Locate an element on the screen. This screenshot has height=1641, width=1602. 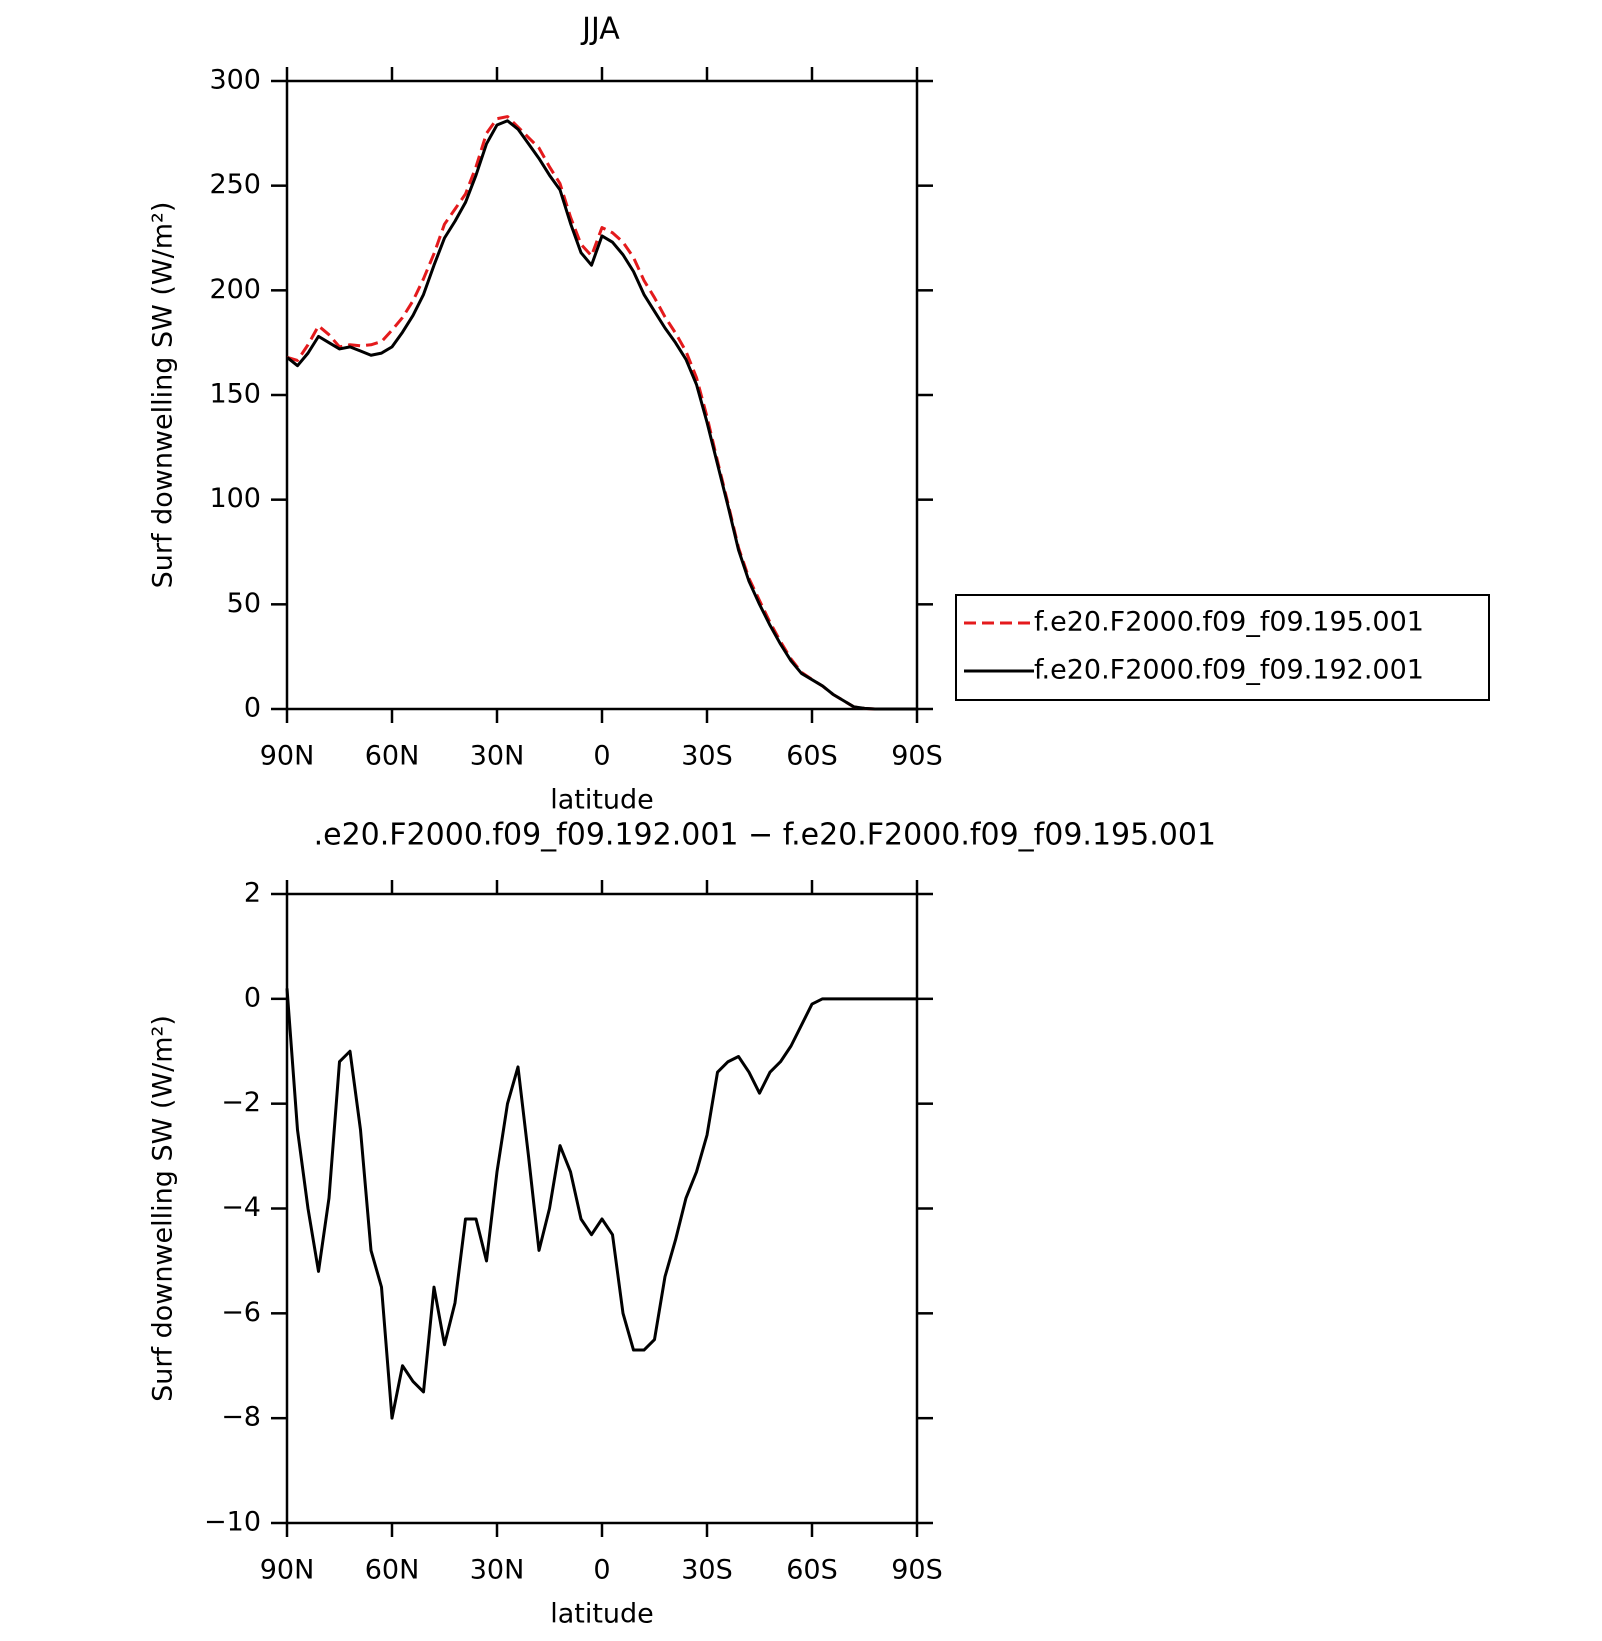
y-tick-label: 150 is located at coordinates (235, 394).